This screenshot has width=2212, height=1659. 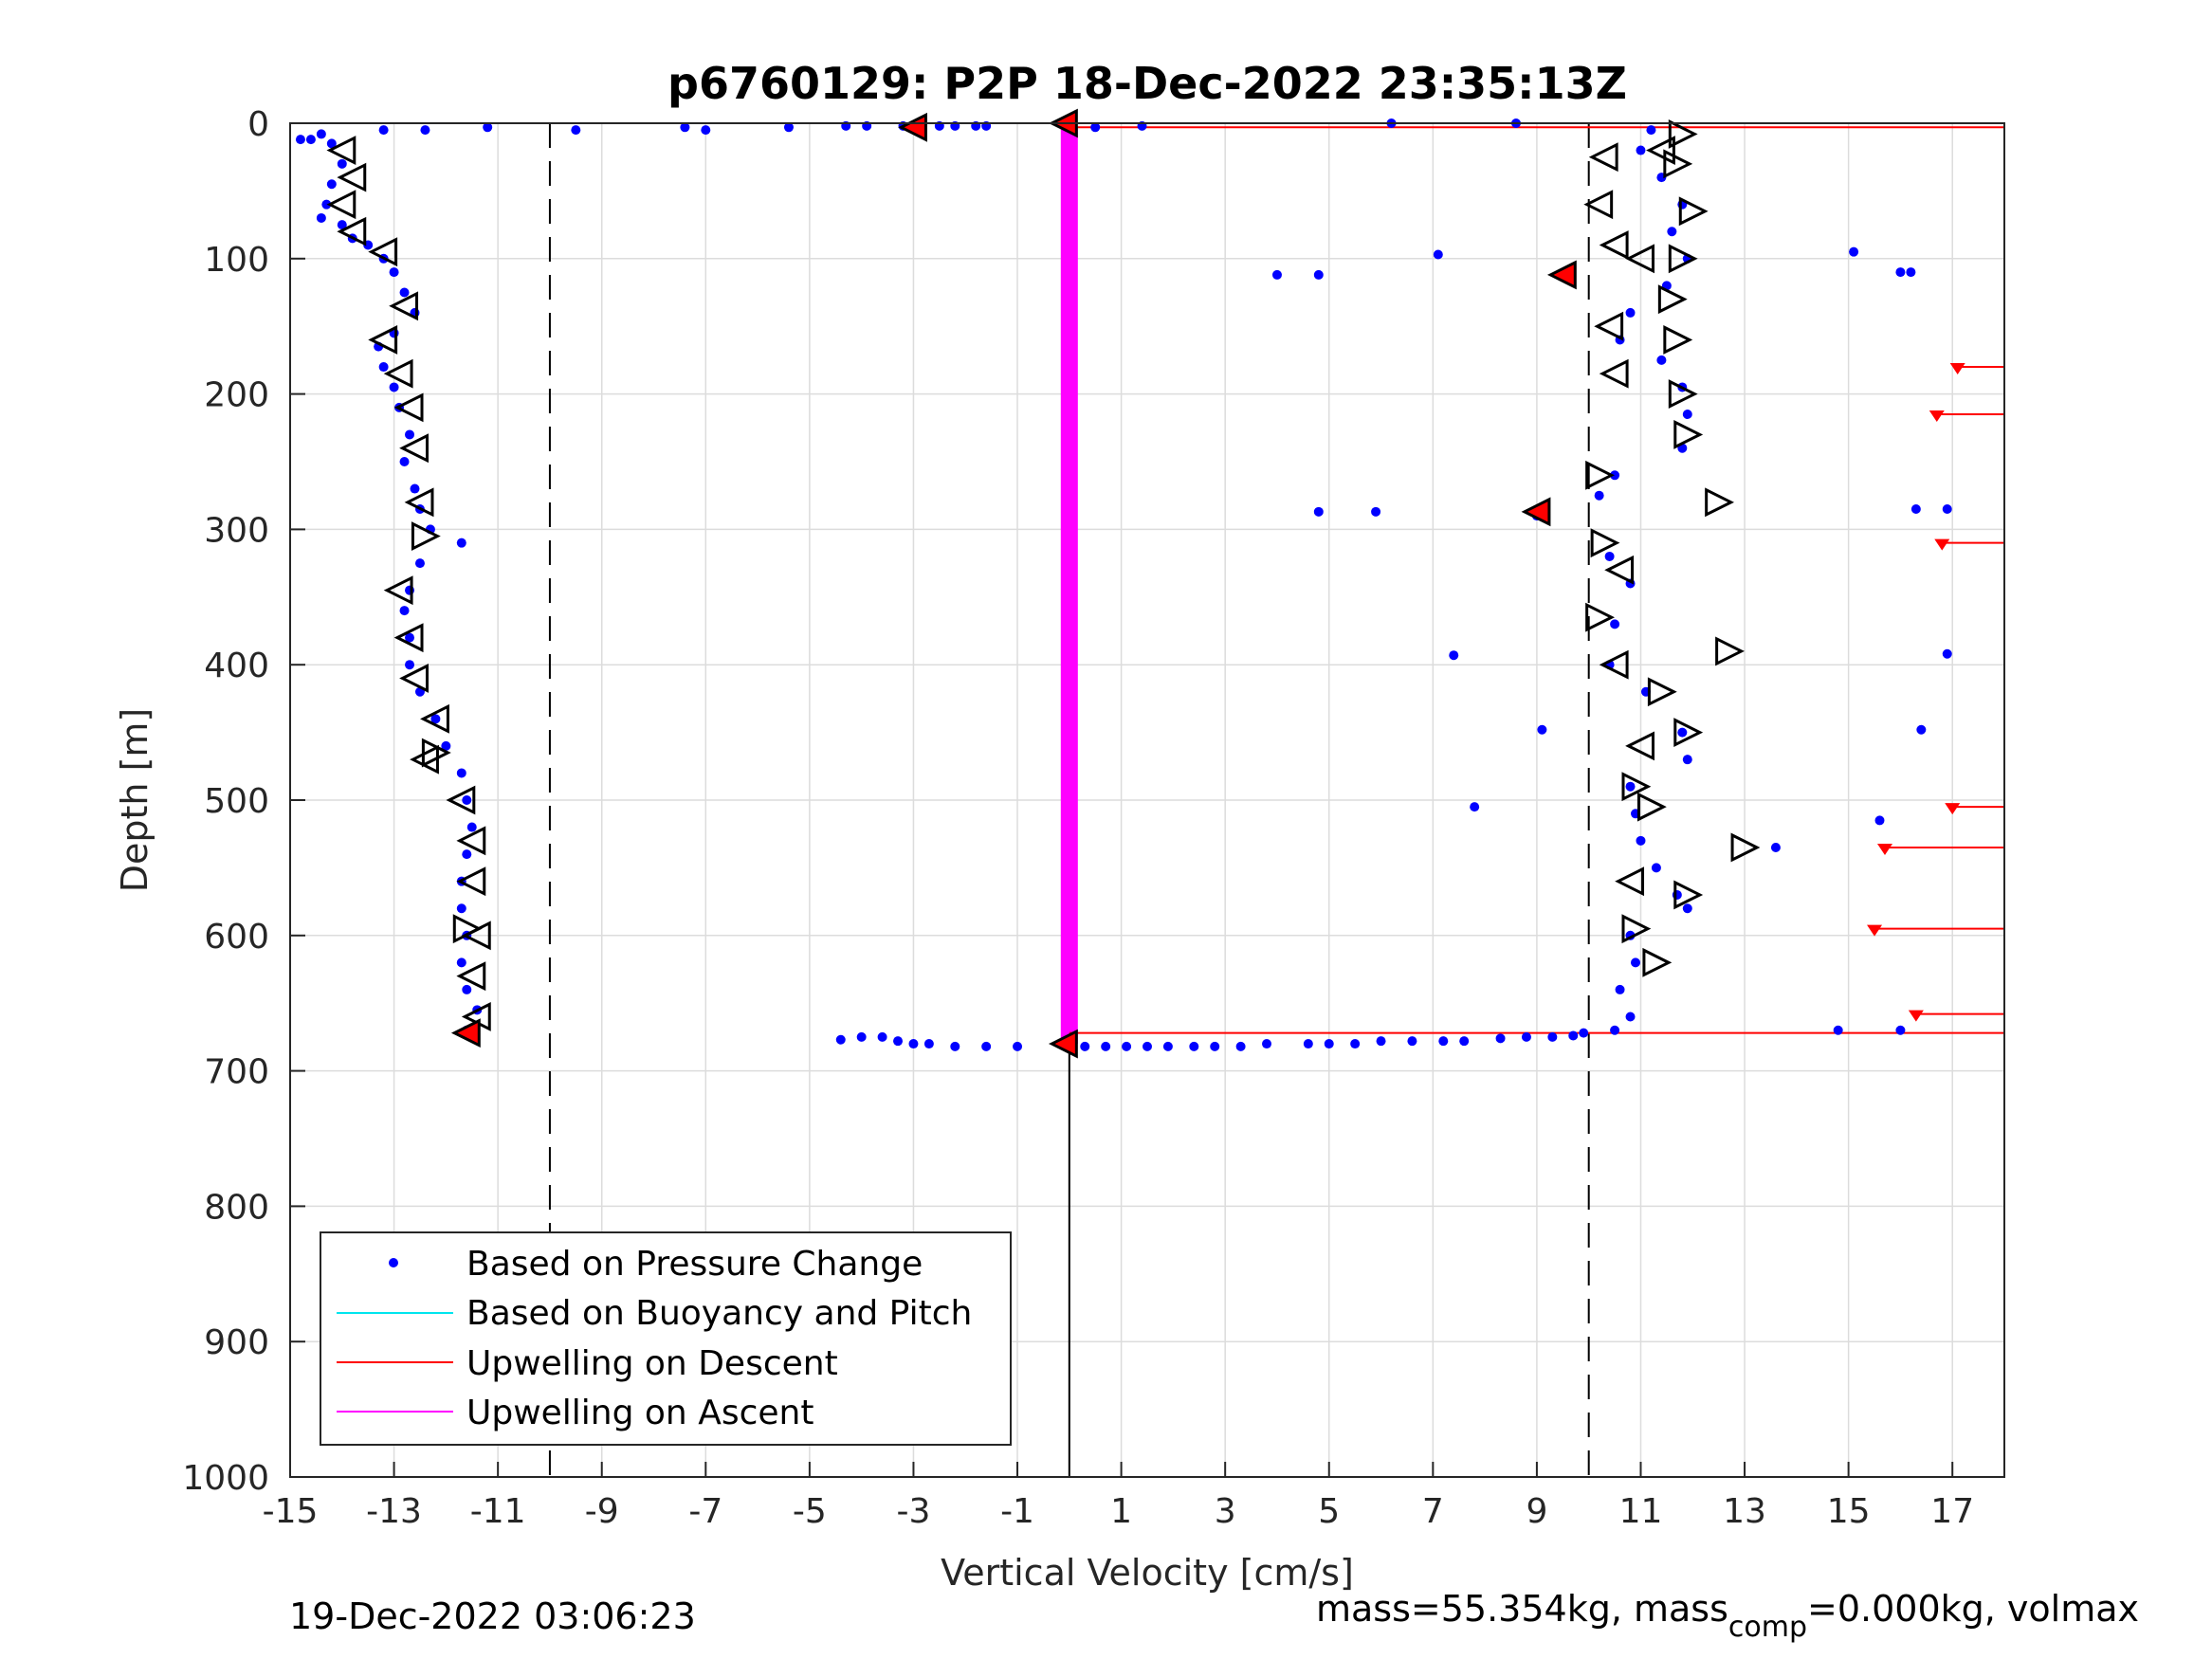 I want to click on legend-label-ascent: Upwelling on Ascent, so click(x=640, y=1413).